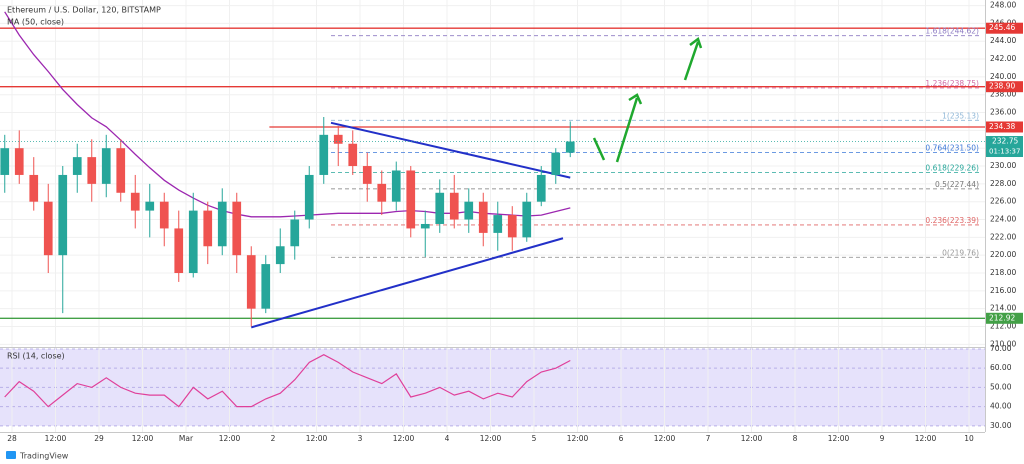  What do you see at coordinates (447, 438) in the screenshot?
I see `x-tick-label: 4` at bounding box center [447, 438].